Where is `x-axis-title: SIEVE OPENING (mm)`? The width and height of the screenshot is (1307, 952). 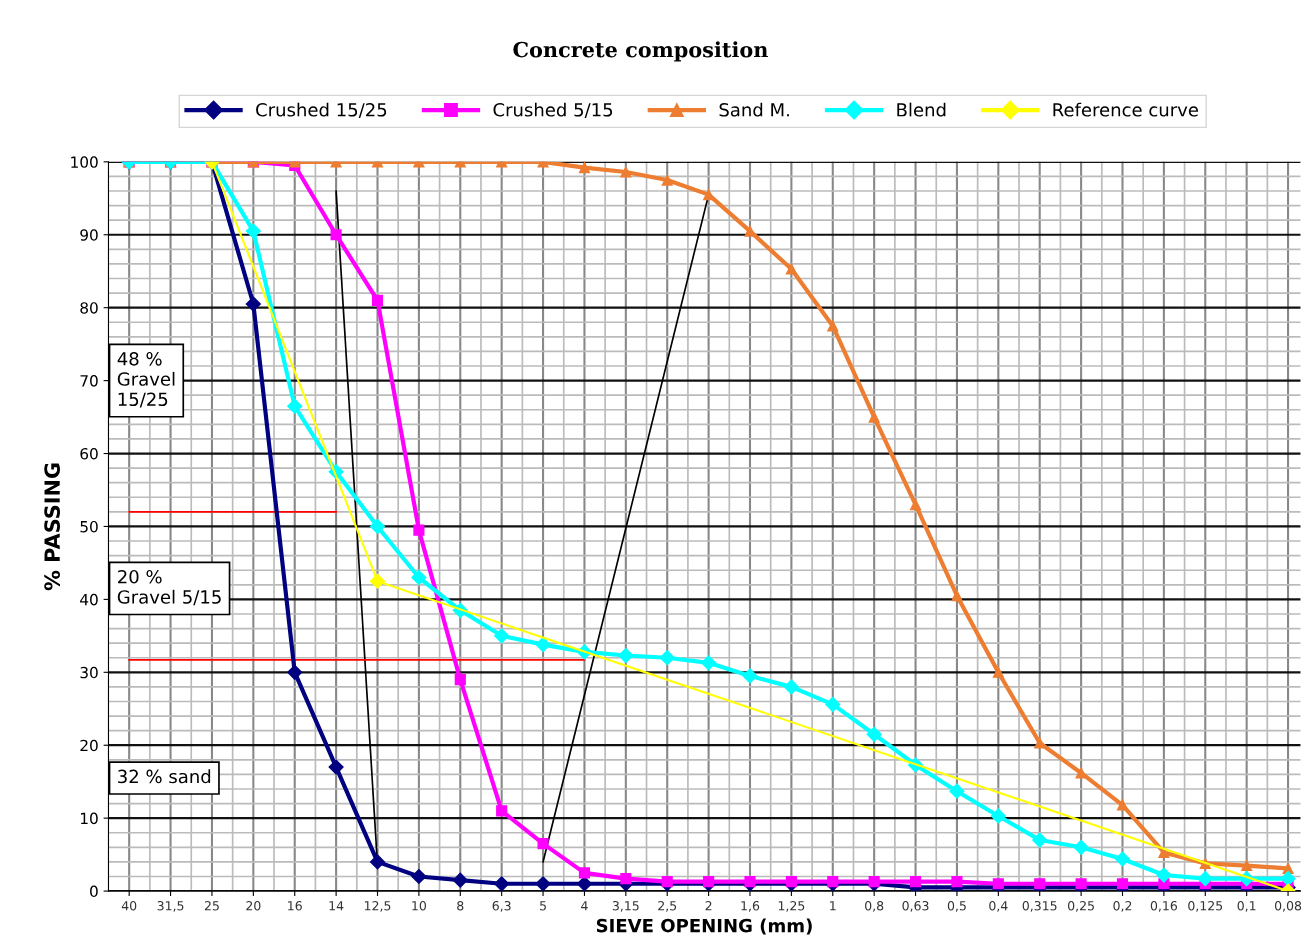
x-axis-title: SIEVE OPENING (mm) is located at coordinates (704, 926).